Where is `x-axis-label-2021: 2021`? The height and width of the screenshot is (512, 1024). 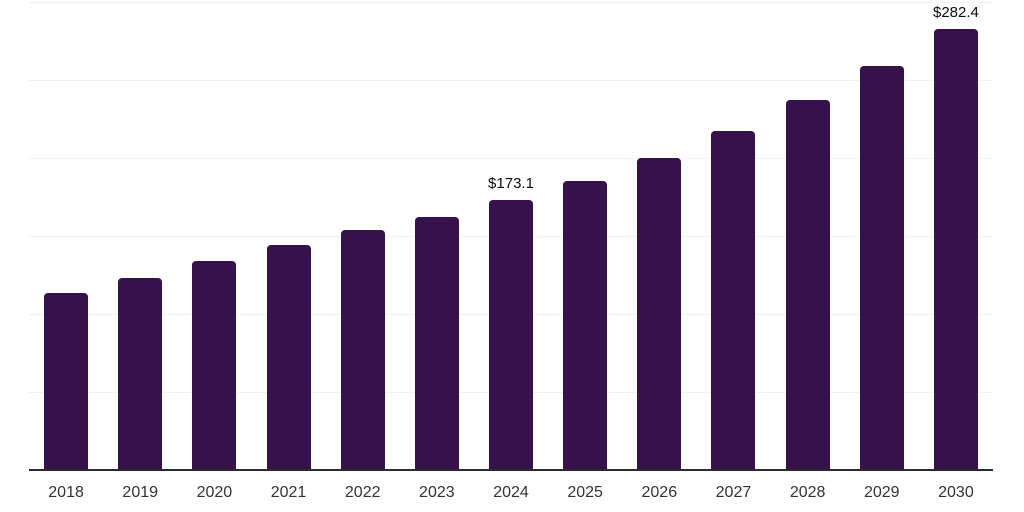
x-axis-label-2021: 2021 is located at coordinates (288, 492).